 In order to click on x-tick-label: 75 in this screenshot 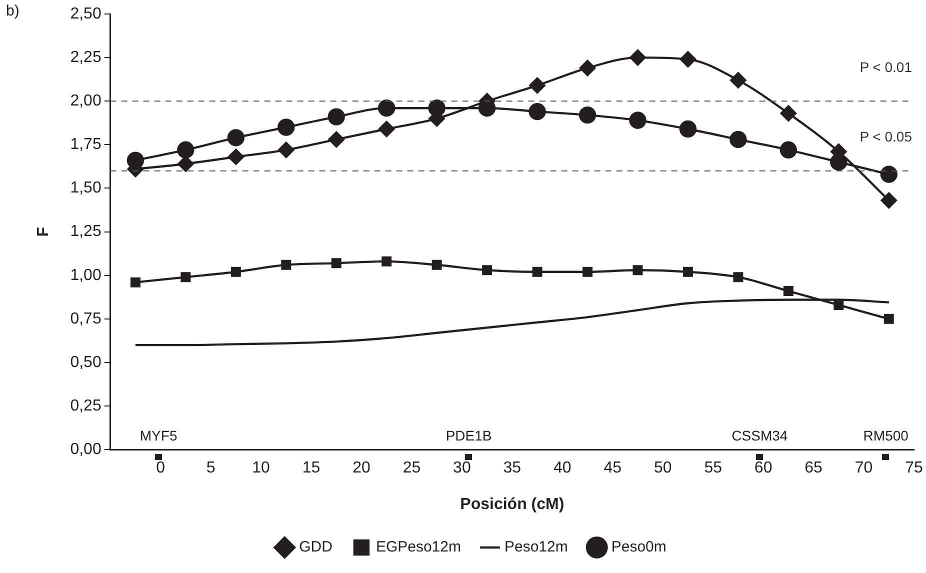, I will do `click(914, 468)`.